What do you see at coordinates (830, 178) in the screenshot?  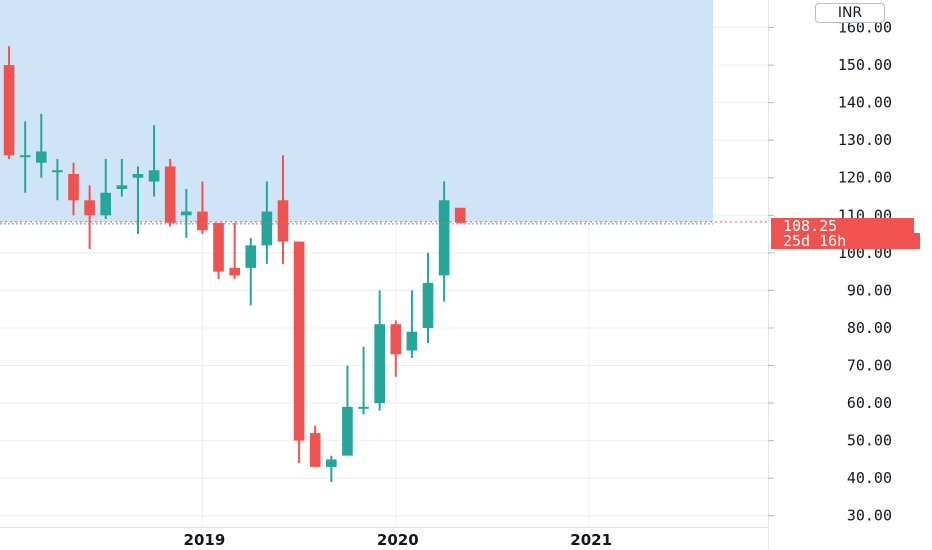 I see `price-tick: 120.00` at bounding box center [830, 178].